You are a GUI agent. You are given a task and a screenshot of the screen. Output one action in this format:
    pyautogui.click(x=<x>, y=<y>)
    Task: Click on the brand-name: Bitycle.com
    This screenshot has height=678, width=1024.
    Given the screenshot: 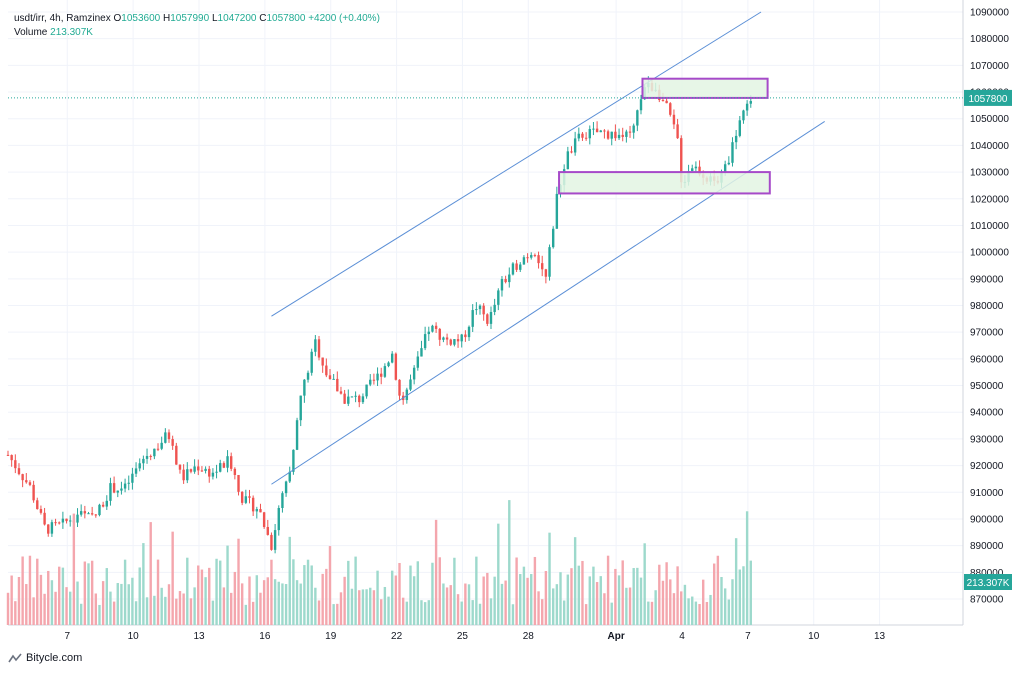 What is the action you would take?
    pyautogui.click(x=54, y=658)
    